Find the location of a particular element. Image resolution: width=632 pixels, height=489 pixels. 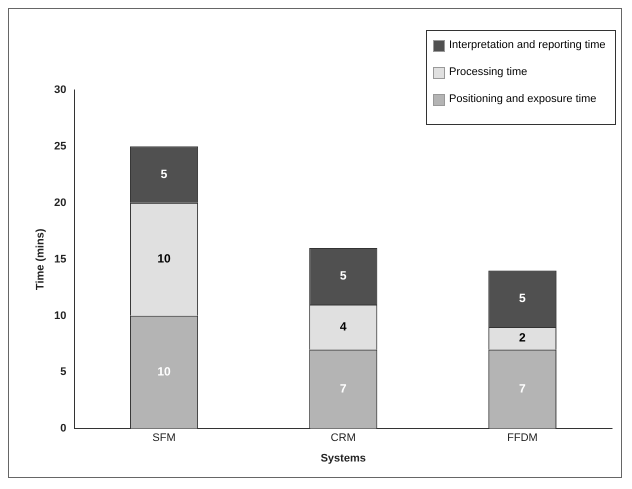

x-tick-label: CRM is located at coordinates (343, 438).